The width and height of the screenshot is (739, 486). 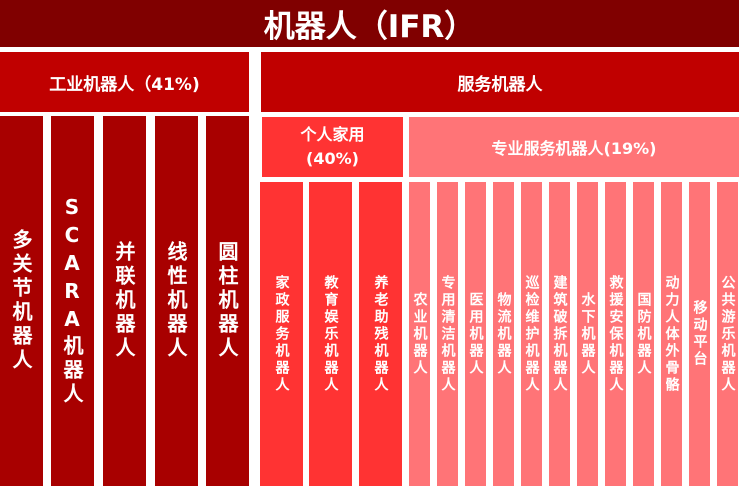 I want to click on category-label: 多关节机器人, so click(x=21, y=301).